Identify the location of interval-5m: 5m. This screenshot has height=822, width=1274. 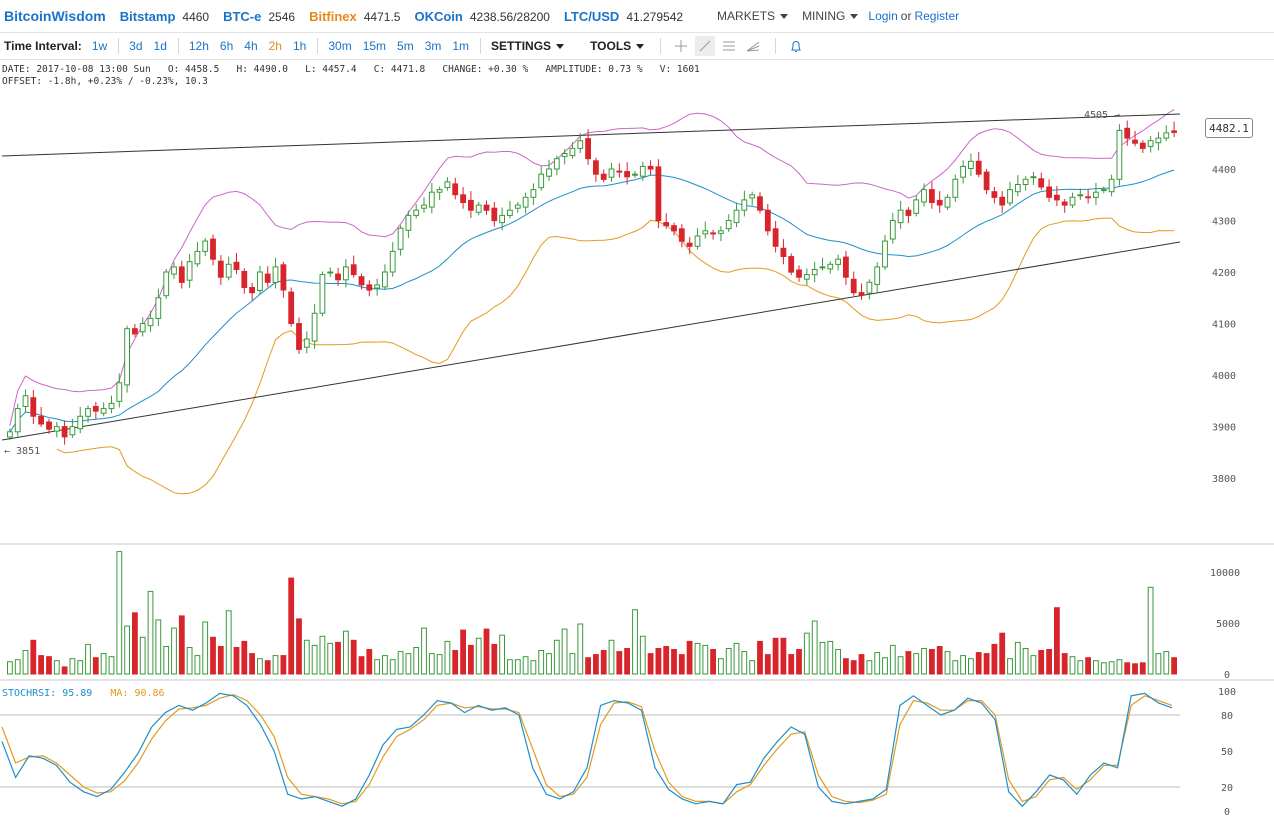
(405, 46).